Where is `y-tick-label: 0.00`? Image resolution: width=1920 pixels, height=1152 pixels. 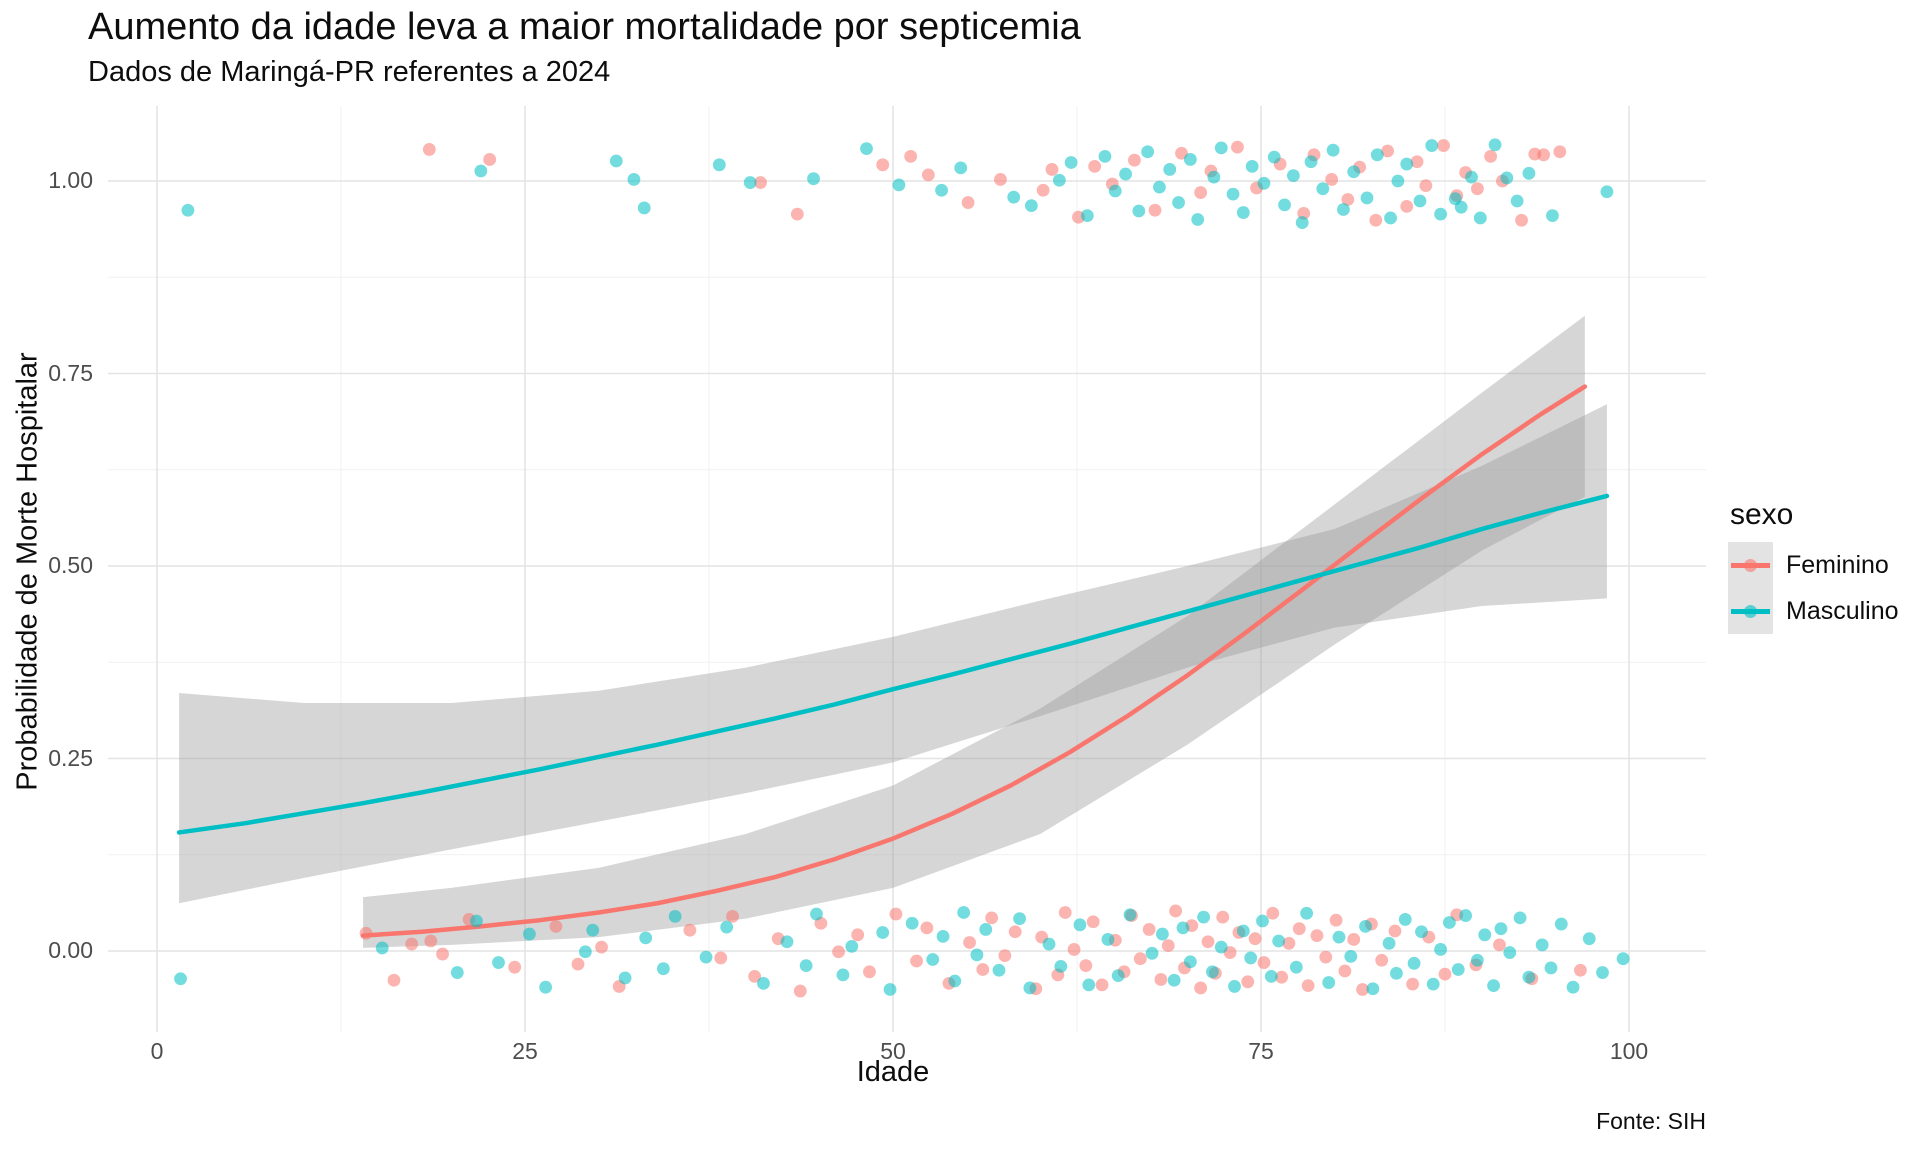
y-tick-label: 0.00 is located at coordinates (70, 950).